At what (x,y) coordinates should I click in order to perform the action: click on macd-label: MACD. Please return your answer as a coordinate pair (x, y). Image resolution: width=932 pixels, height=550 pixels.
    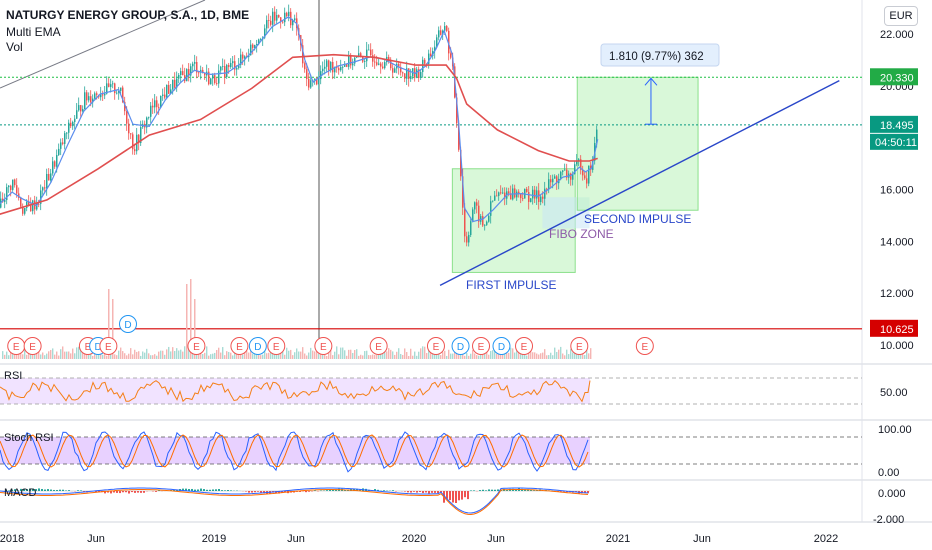
    Looking at the image, I should click on (20, 493).